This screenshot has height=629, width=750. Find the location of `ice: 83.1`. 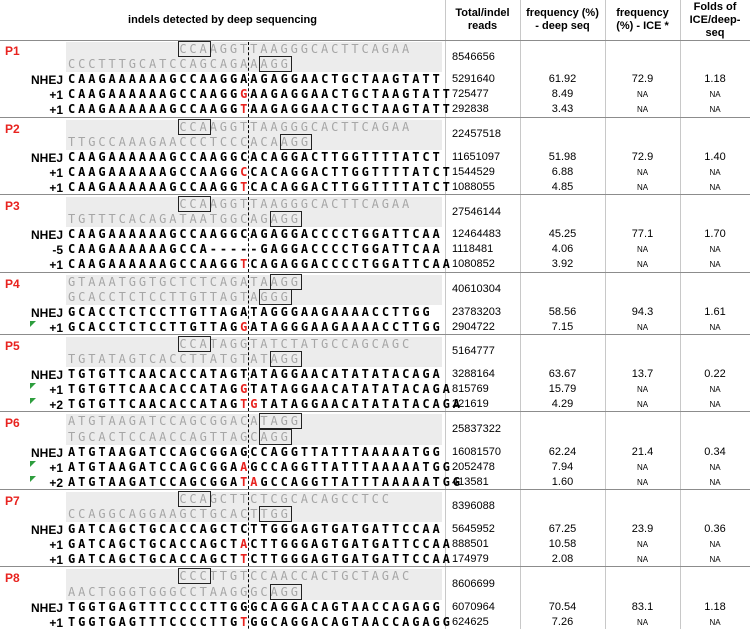

ice: 83.1 is located at coordinates (642, 606).